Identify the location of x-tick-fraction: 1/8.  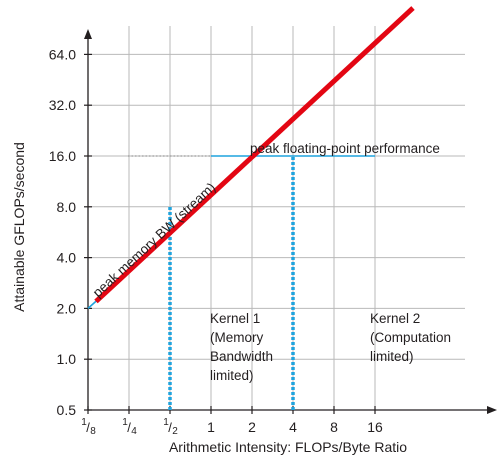
(88, 427).